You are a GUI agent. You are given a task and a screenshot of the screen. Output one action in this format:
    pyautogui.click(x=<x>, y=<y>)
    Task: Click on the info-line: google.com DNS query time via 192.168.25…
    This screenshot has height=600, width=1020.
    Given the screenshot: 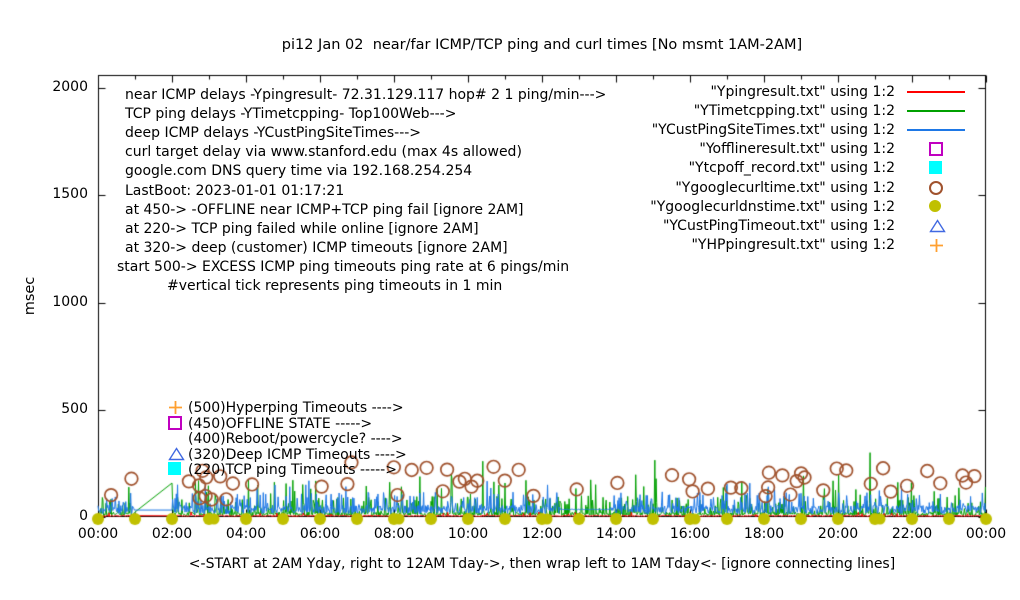 What is the action you would take?
    pyautogui.click(x=299, y=171)
    